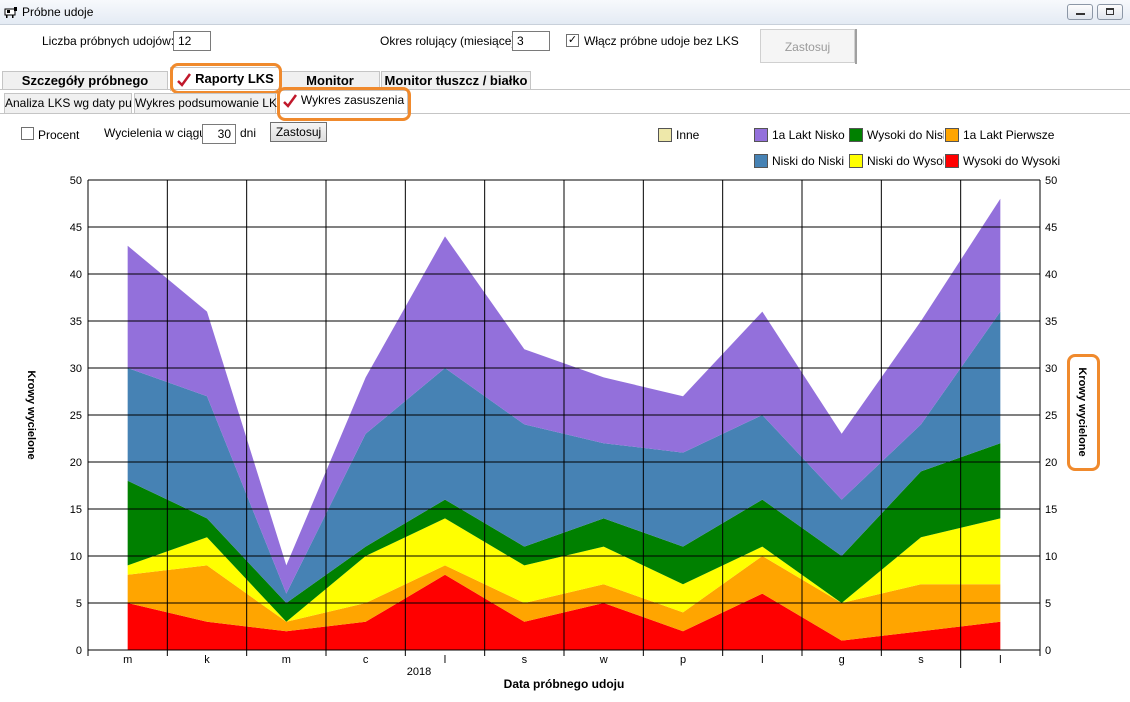 This screenshot has width=1130, height=702. What do you see at coordinates (525, 660) in the screenshot?
I see `x-tick-label-5: s` at bounding box center [525, 660].